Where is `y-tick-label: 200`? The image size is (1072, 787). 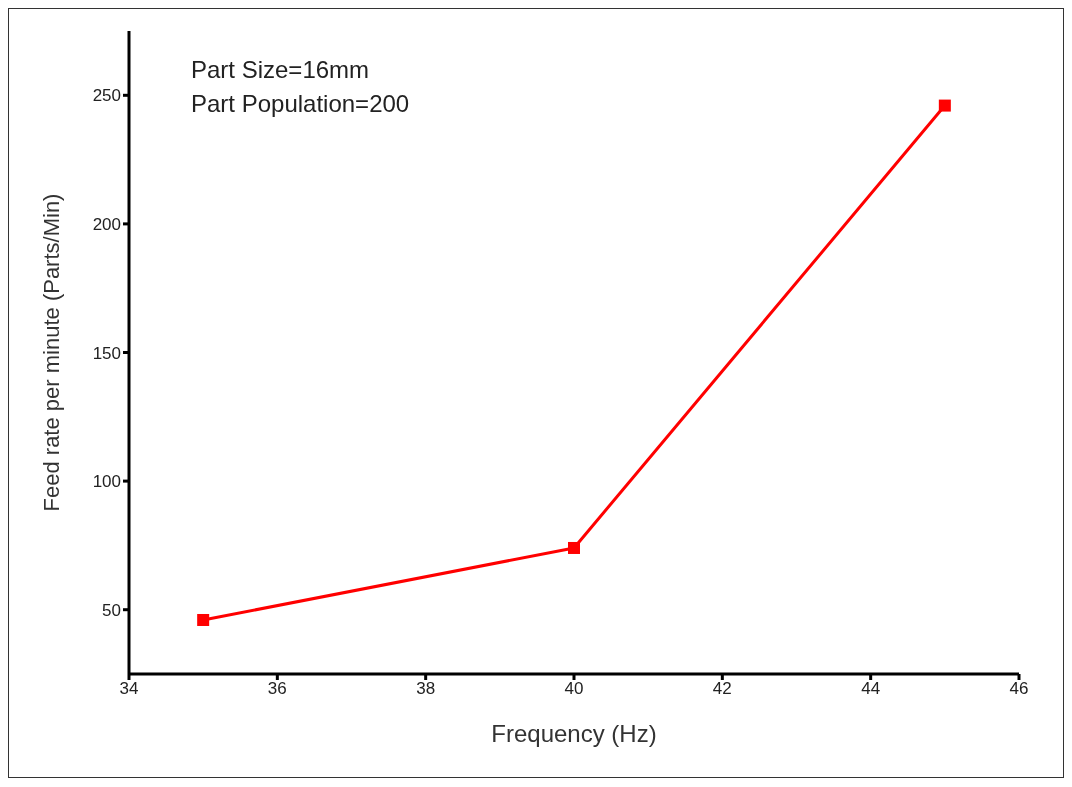 y-tick-label: 200 is located at coordinates (106, 224).